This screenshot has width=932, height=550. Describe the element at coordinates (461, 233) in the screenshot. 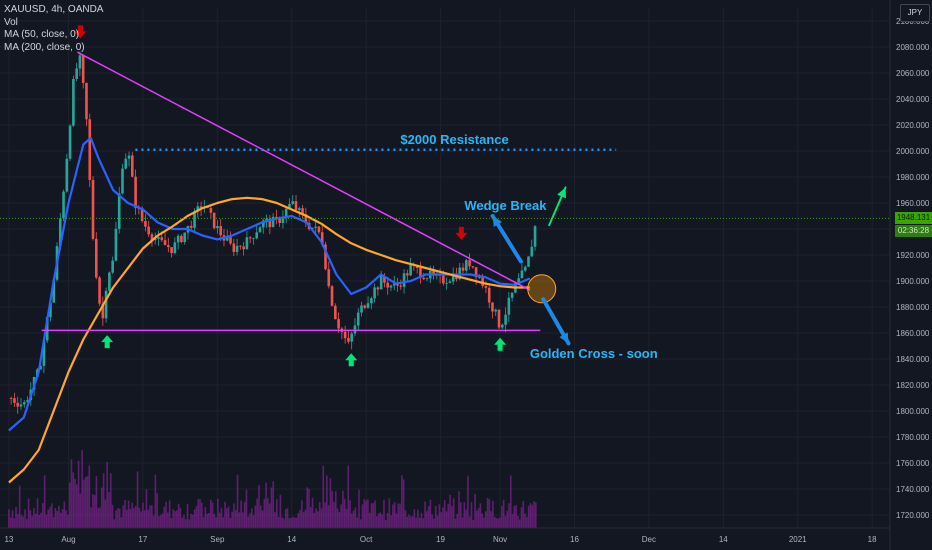

I see `resistance-arrow-oct` at that location.